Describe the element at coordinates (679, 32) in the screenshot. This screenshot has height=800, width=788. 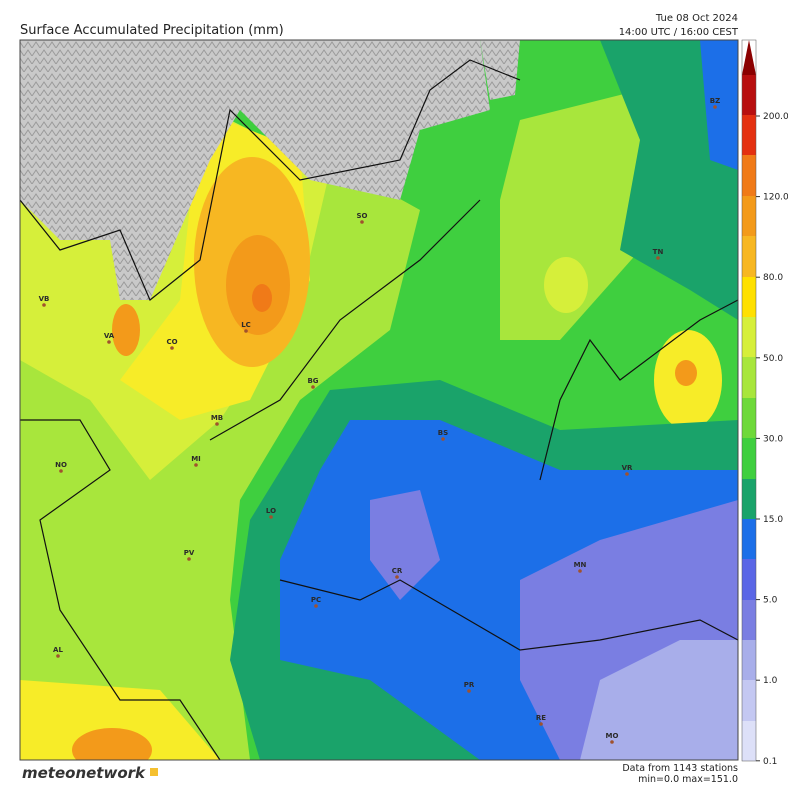
I see `time: 14:00 UTC / 16:00 CEST` at that location.